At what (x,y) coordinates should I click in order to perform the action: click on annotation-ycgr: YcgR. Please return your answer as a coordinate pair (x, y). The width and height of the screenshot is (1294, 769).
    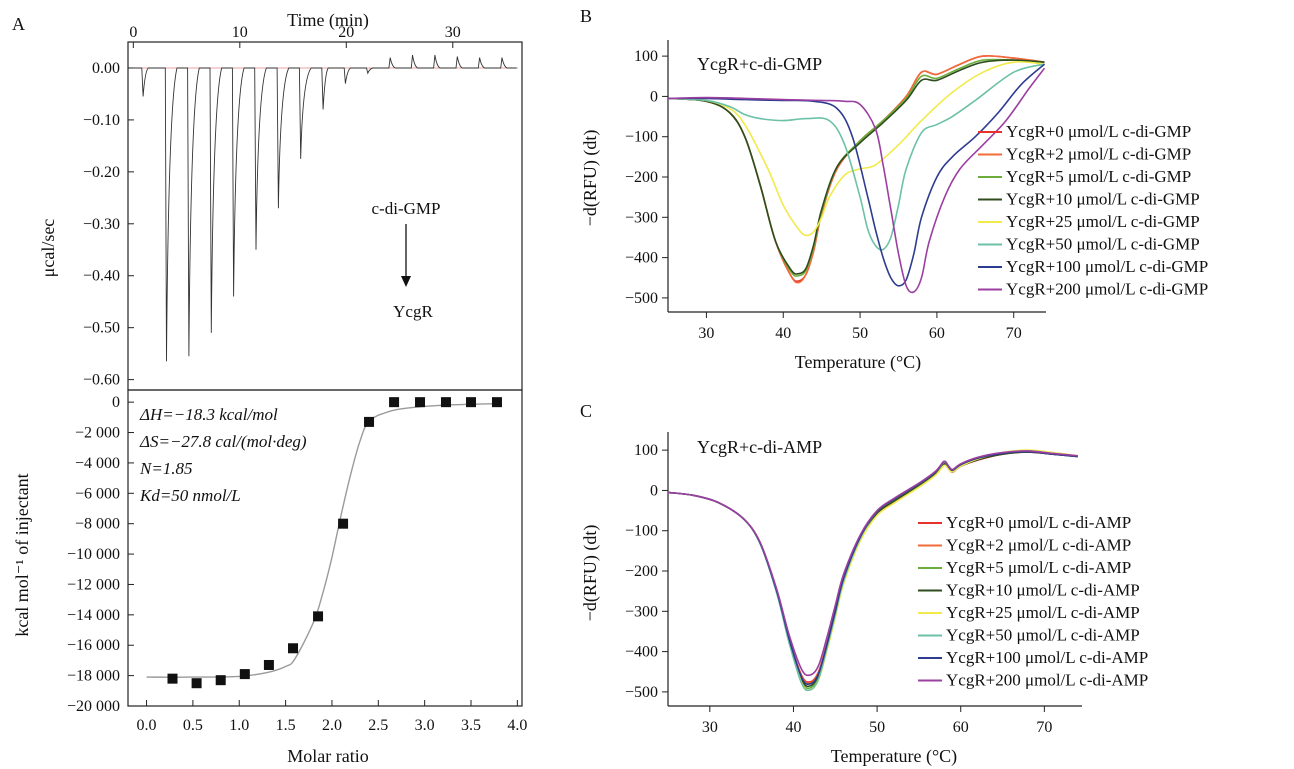
    Looking at the image, I should click on (413, 311).